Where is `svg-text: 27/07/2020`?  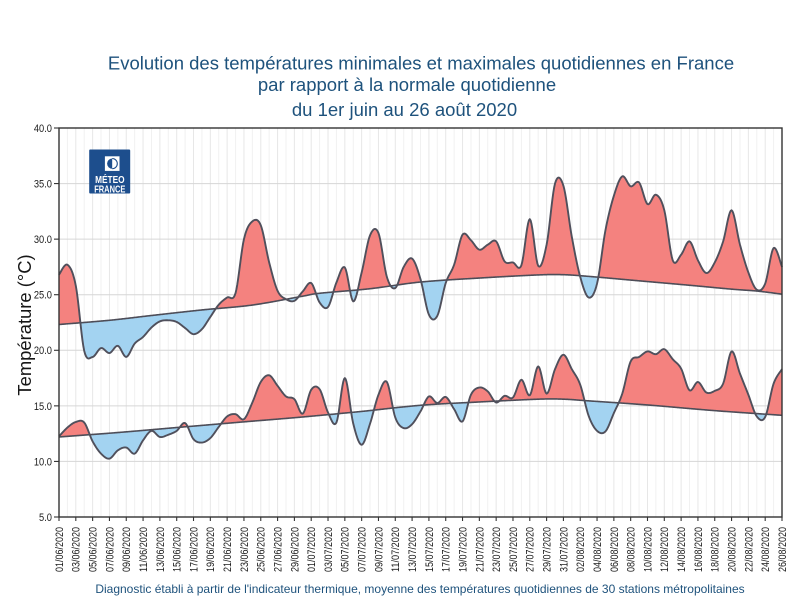
svg-text: 27/07/2020 is located at coordinates (531, 549).